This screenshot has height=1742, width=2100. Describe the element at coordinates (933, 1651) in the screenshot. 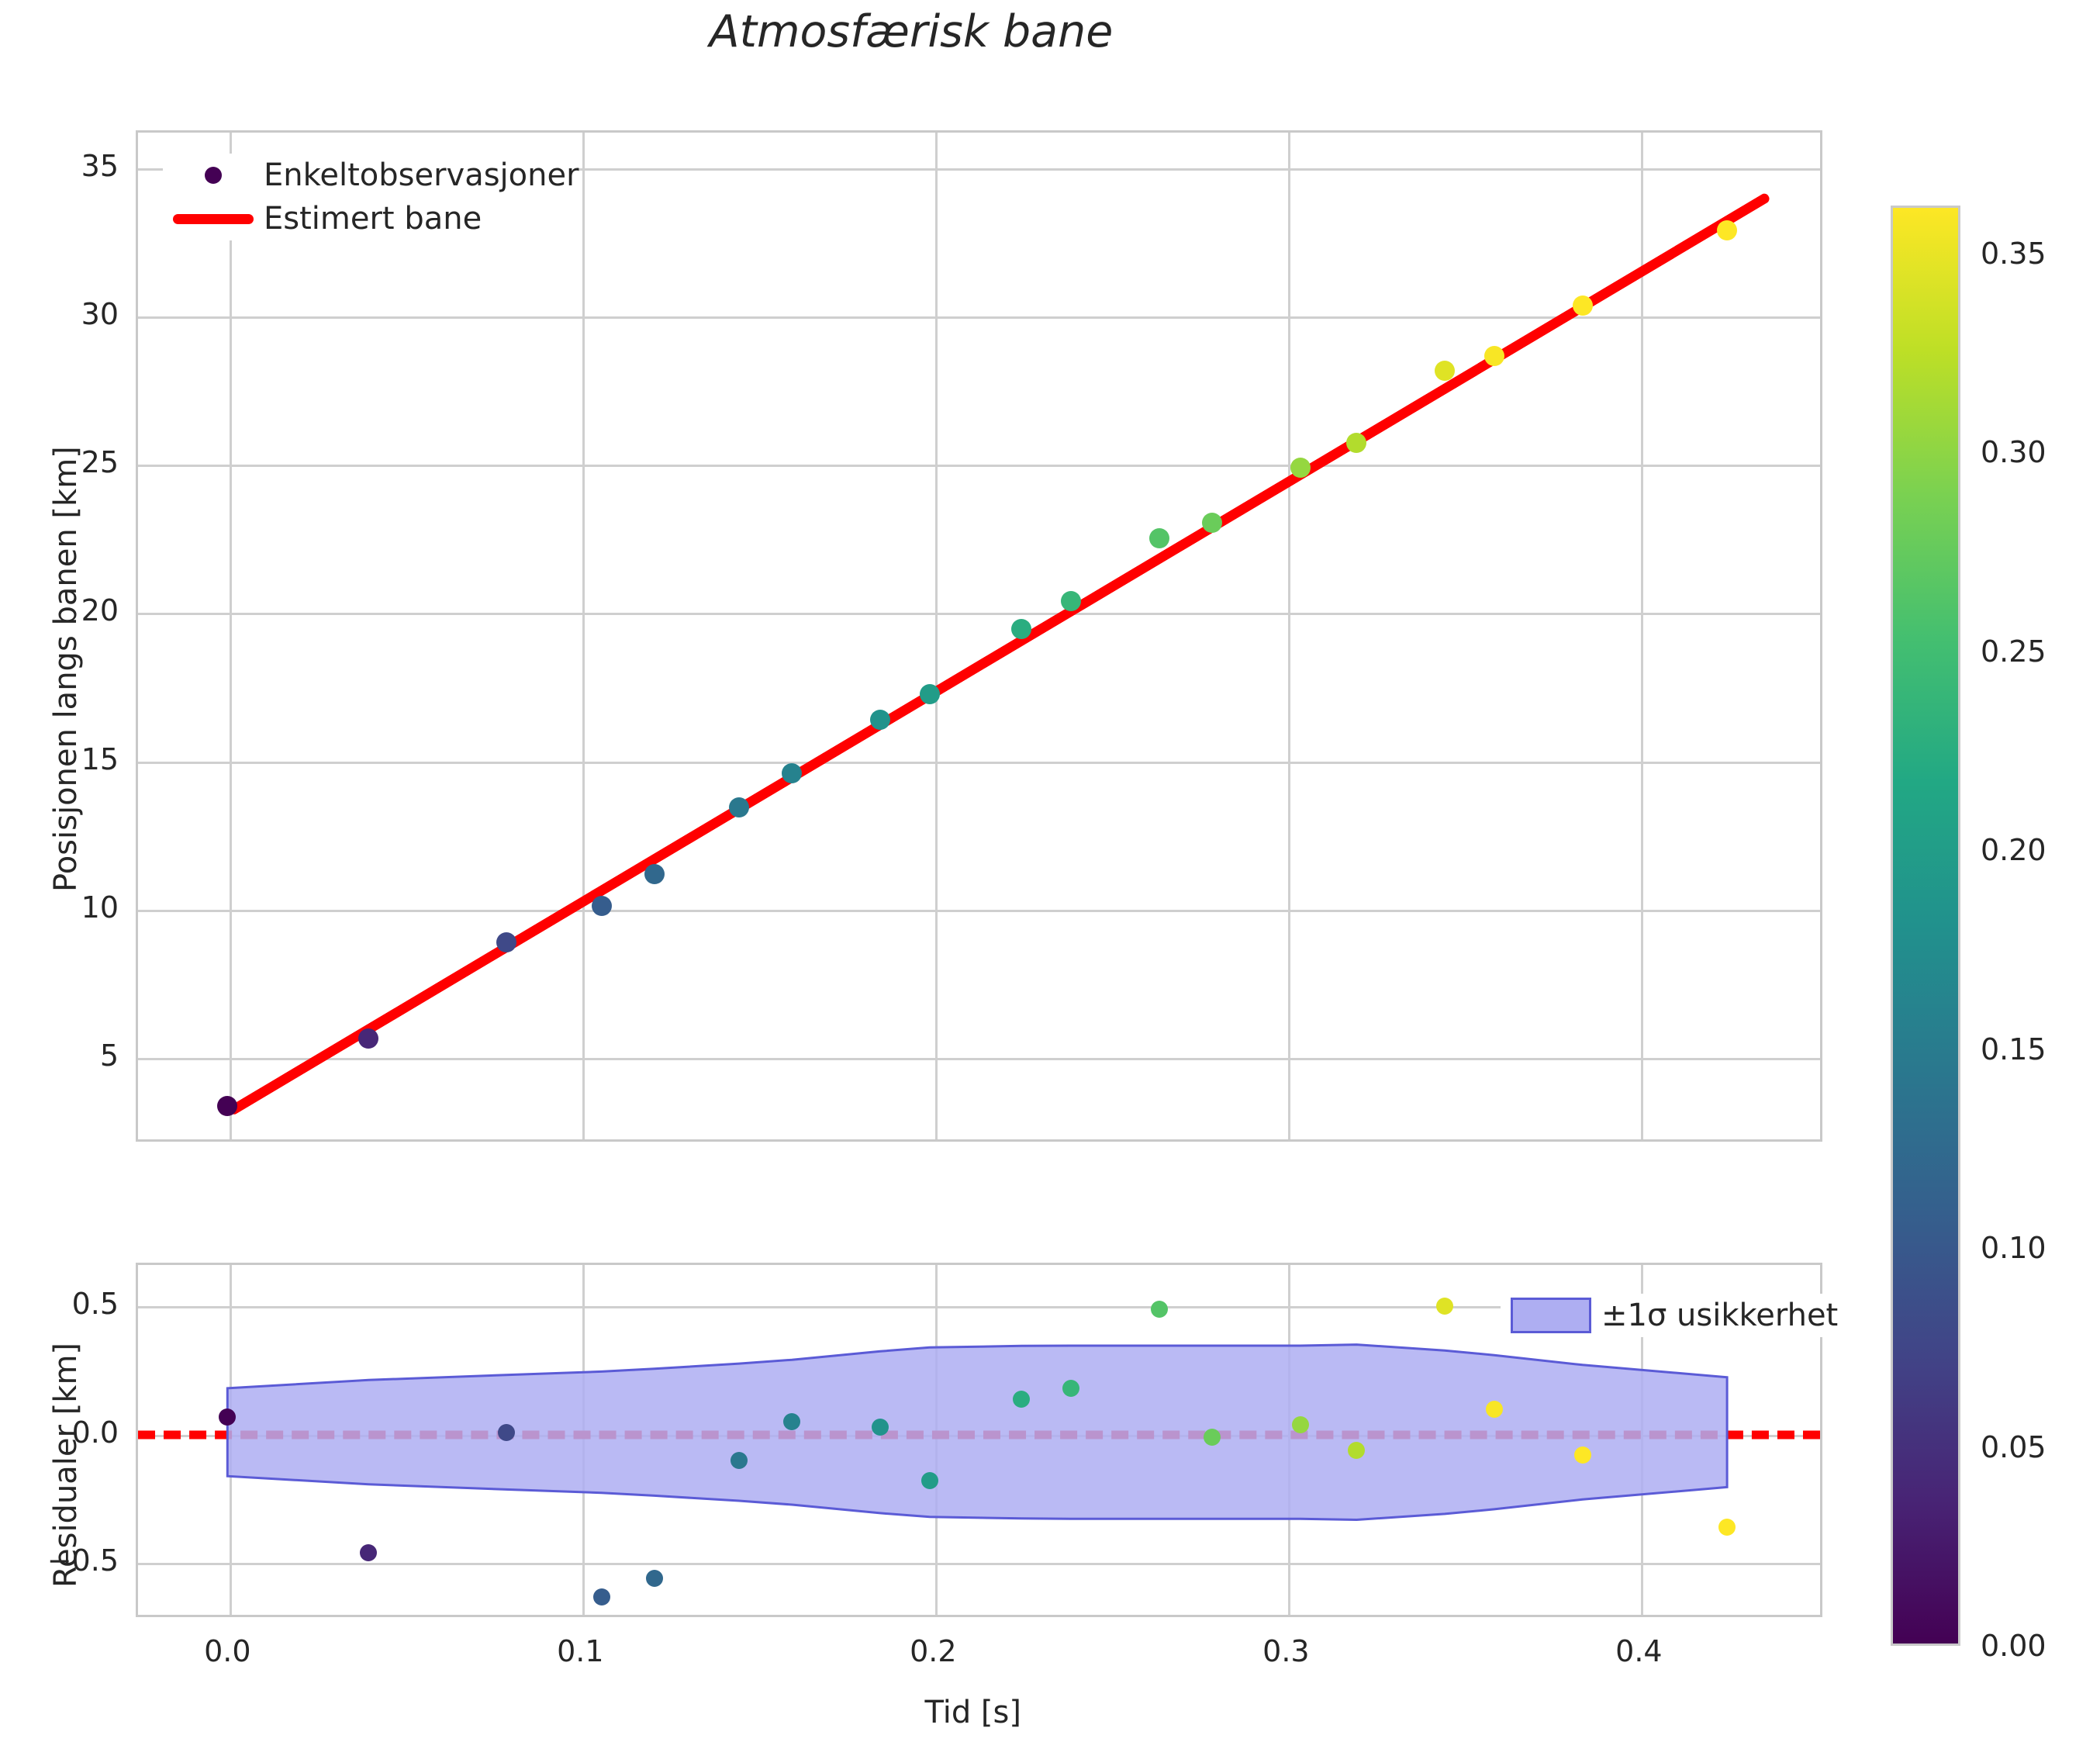

I see `x-tick-label: 0.2` at that location.